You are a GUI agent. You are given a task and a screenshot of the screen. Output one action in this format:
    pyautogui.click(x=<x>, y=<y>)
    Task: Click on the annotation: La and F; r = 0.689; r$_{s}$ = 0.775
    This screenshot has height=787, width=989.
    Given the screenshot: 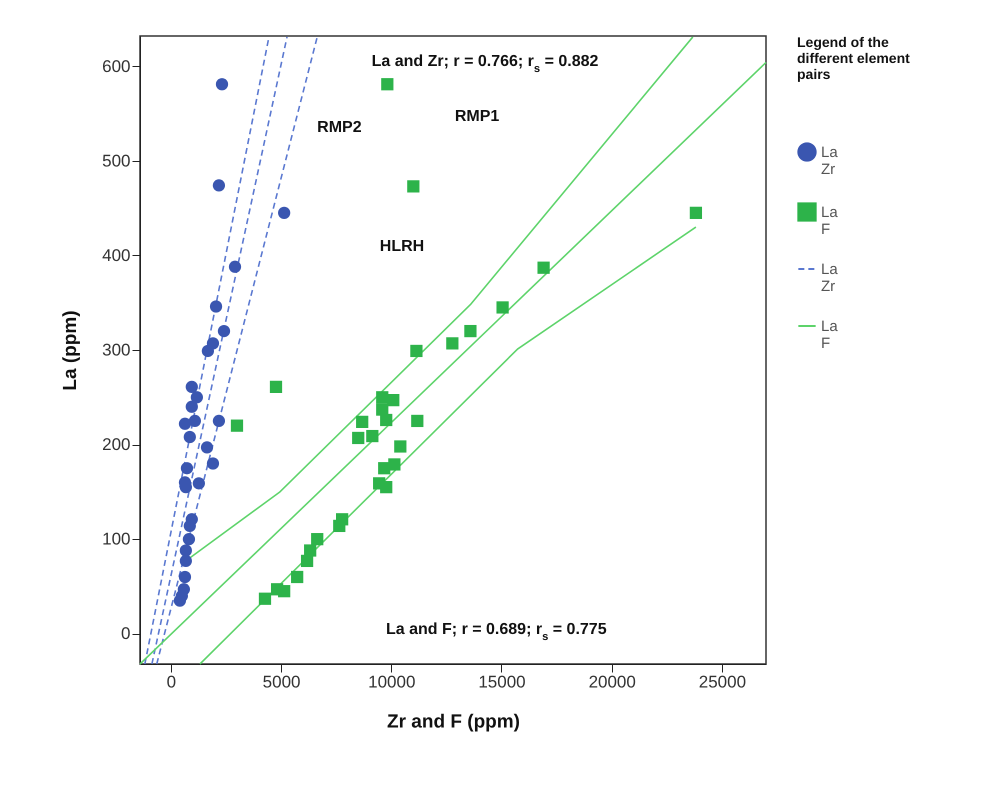 What is the action you would take?
    pyautogui.click(x=496, y=631)
    